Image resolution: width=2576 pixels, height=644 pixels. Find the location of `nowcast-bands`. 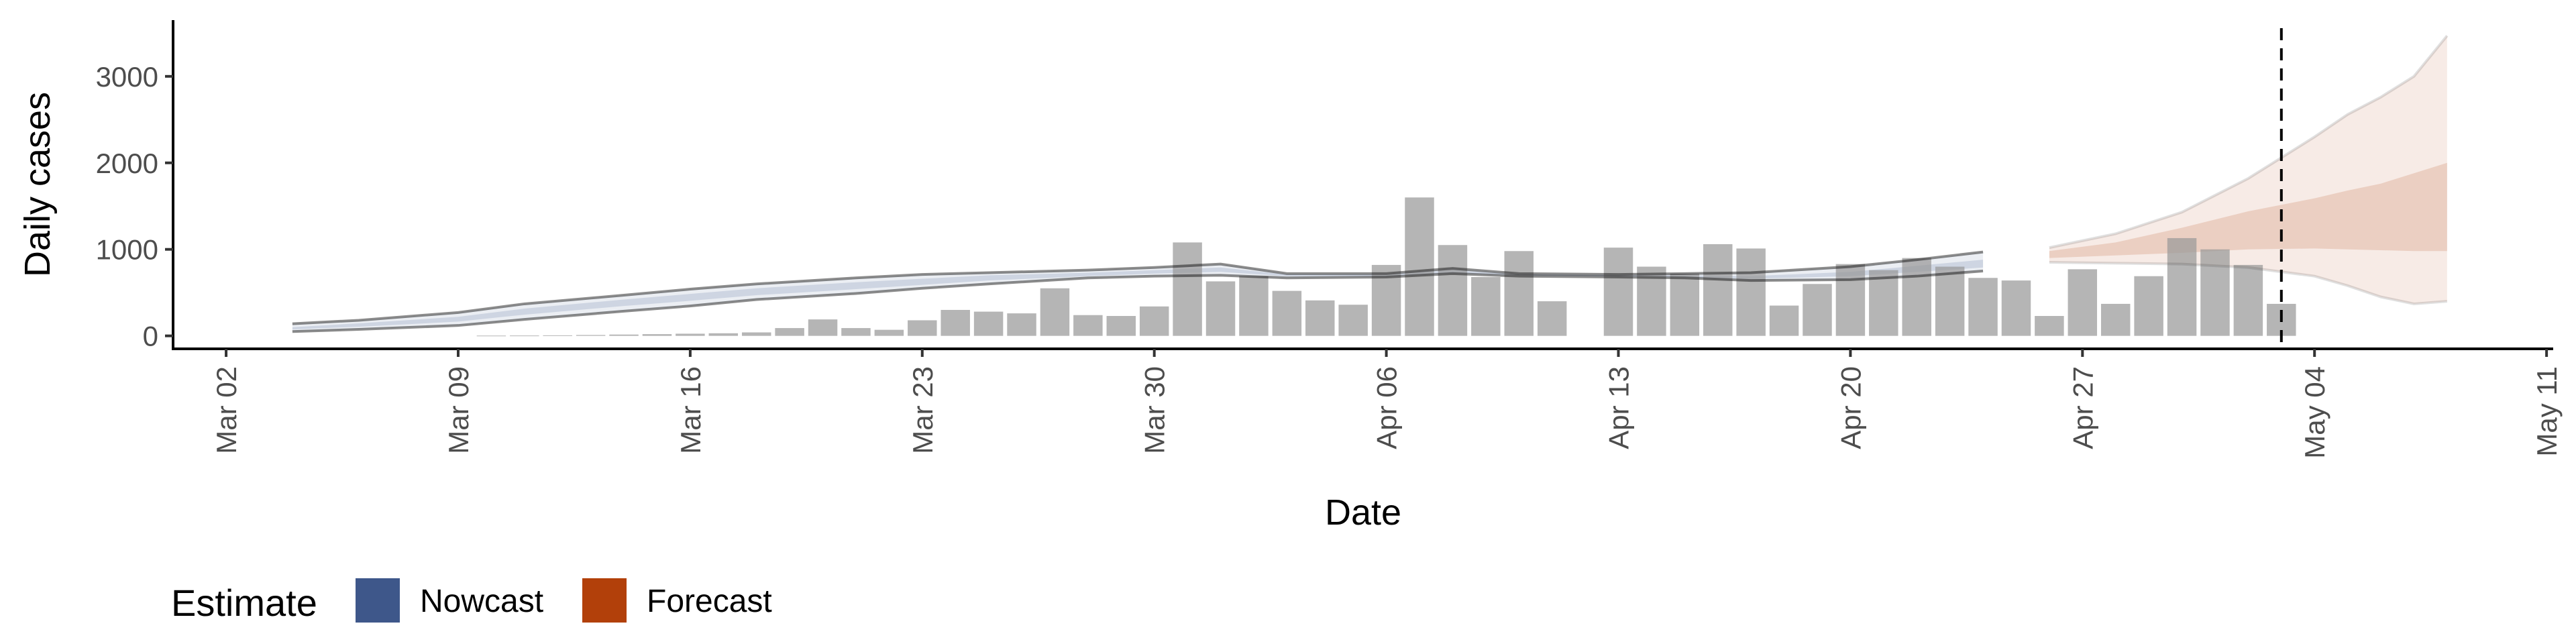

nowcast-bands is located at coordinates (1138, 292).